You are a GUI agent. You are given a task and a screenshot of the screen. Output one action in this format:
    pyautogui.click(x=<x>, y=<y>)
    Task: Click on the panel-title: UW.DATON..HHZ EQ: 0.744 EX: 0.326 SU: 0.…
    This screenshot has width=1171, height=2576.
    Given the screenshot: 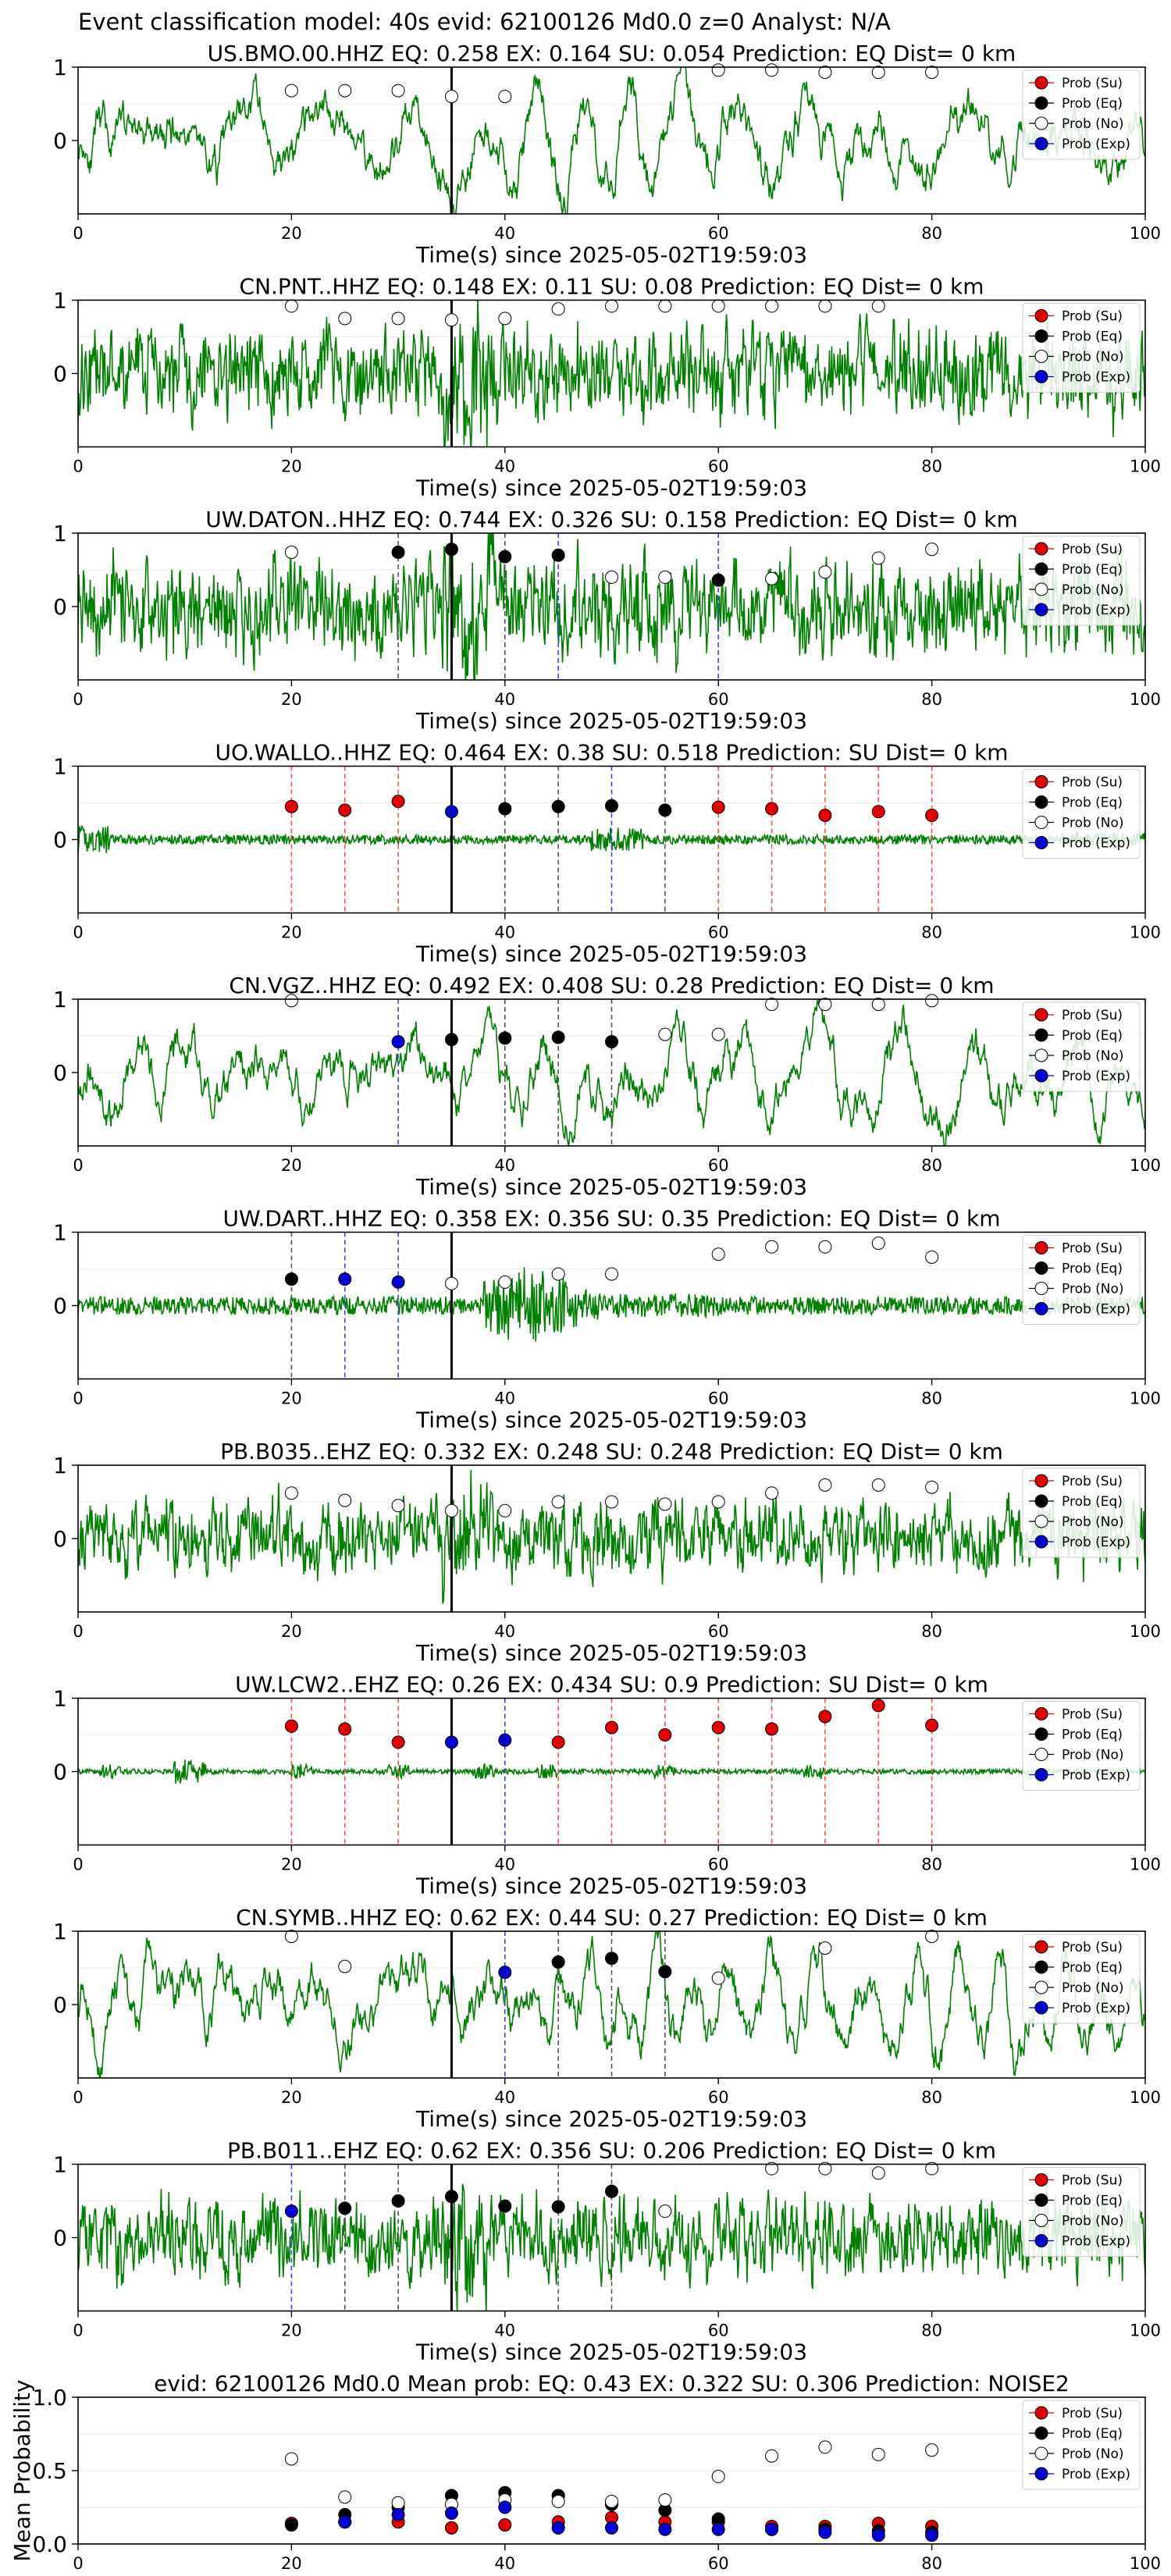 What is the action you would take?
    pyautogui.click(x=611, y=519)
    